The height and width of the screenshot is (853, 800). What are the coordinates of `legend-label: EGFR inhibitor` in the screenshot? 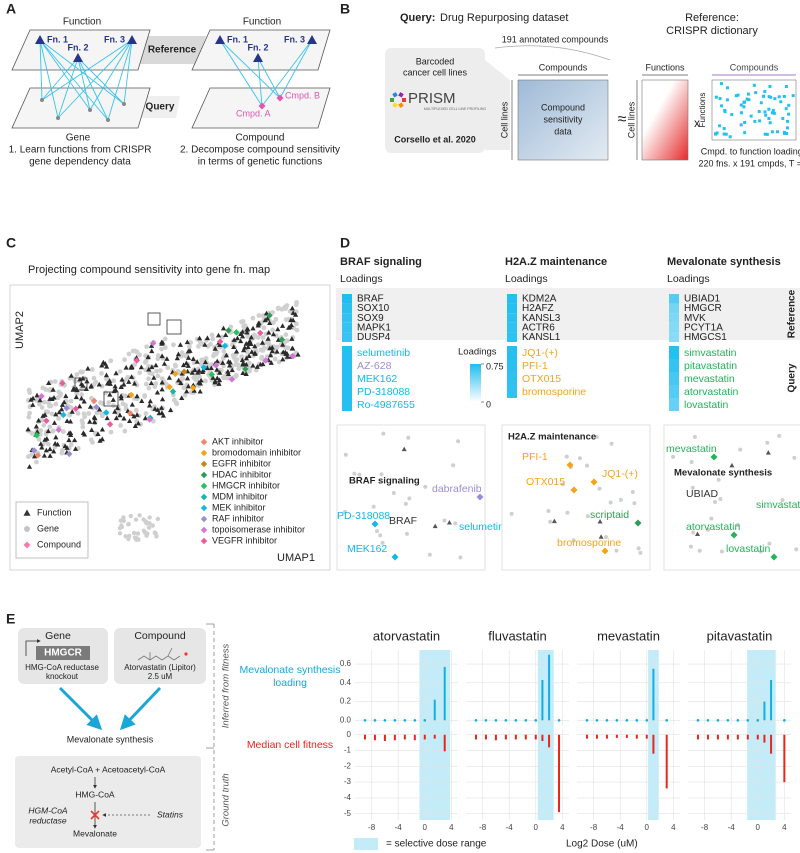 It's located at (241, 463).